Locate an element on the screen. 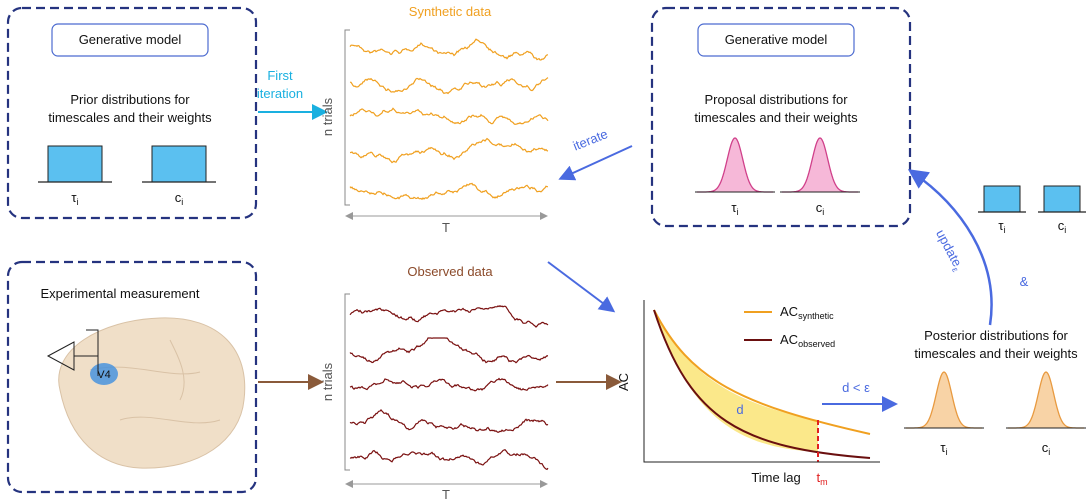  cutoff-label: tm is located at coordinates (821, 478).